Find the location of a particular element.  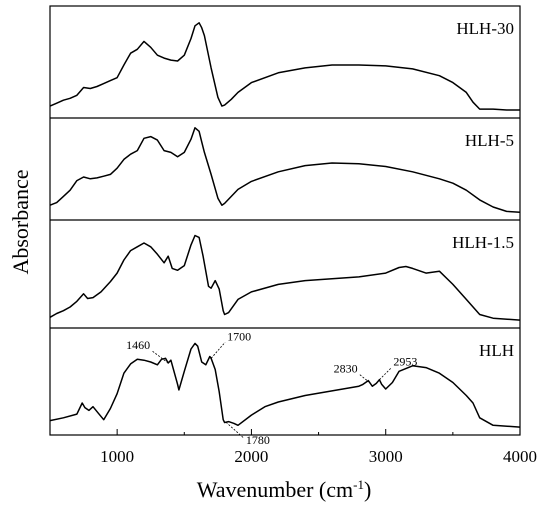

annotation-label-1460: 1460 is located at coordinates (138, 345).